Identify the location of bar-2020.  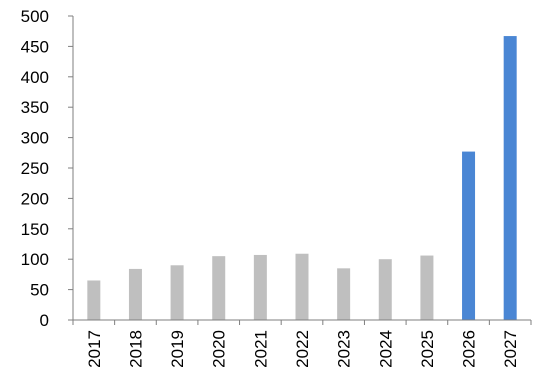
(219, 288).